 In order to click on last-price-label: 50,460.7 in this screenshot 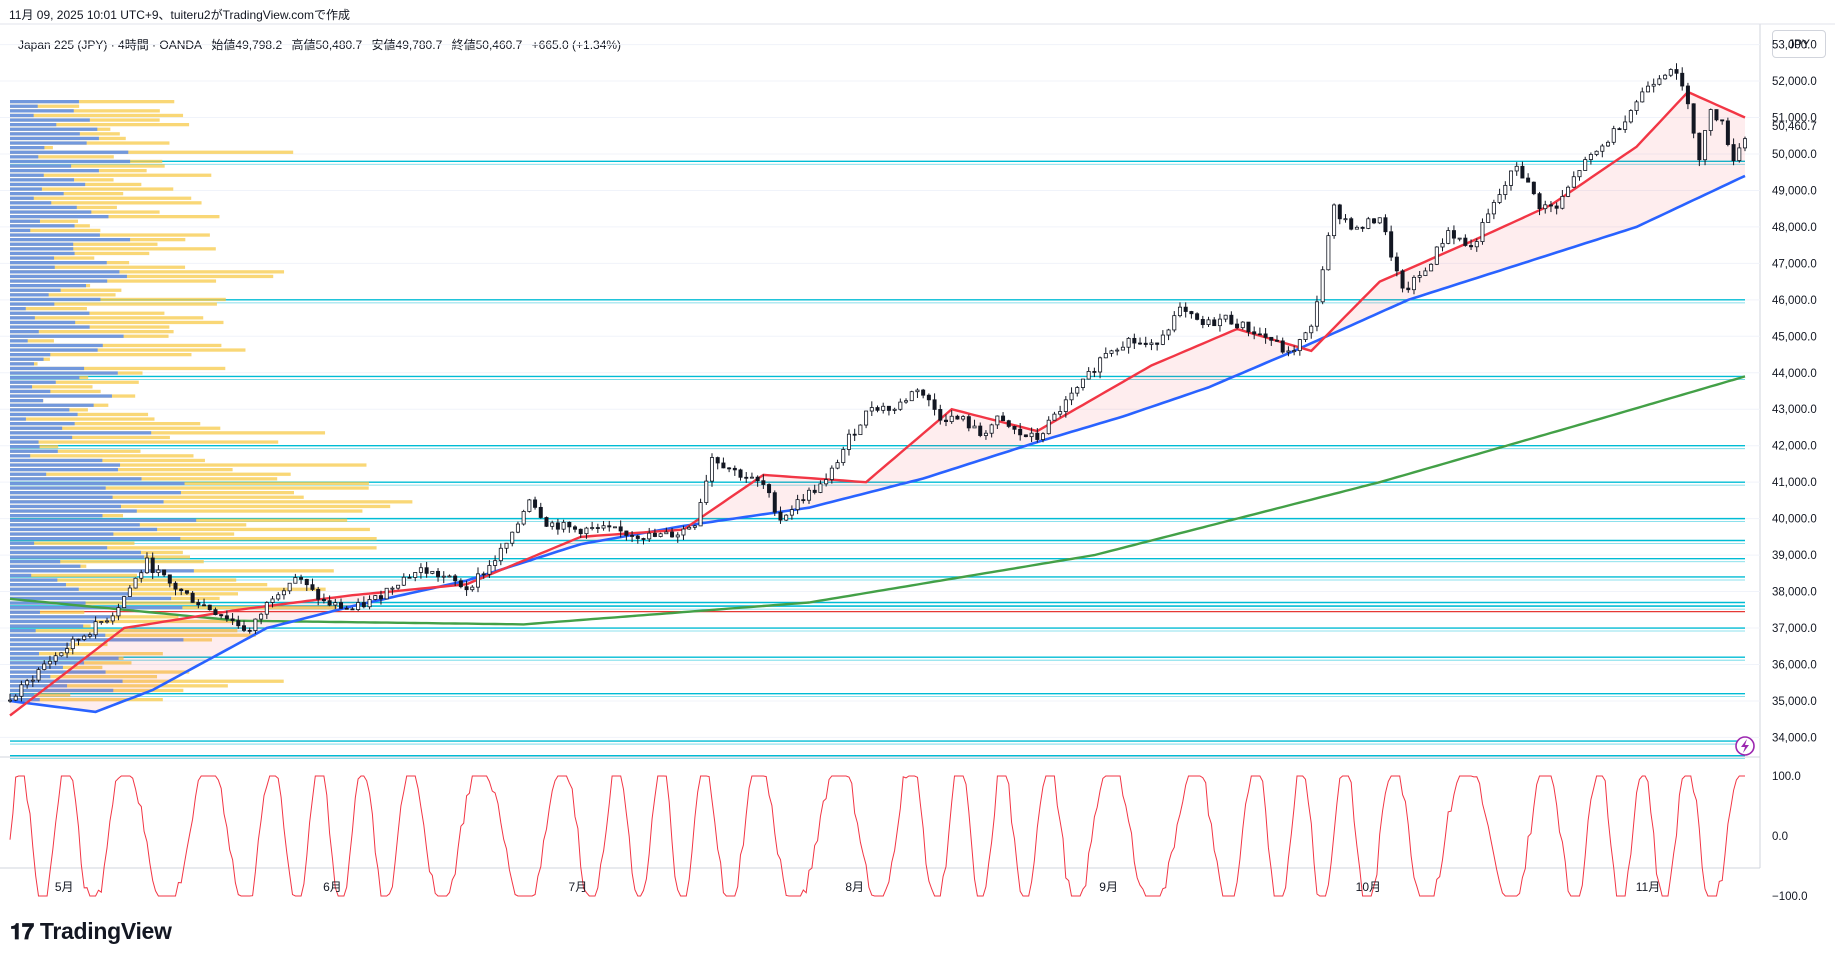, I will do `click(1794, 127)`.